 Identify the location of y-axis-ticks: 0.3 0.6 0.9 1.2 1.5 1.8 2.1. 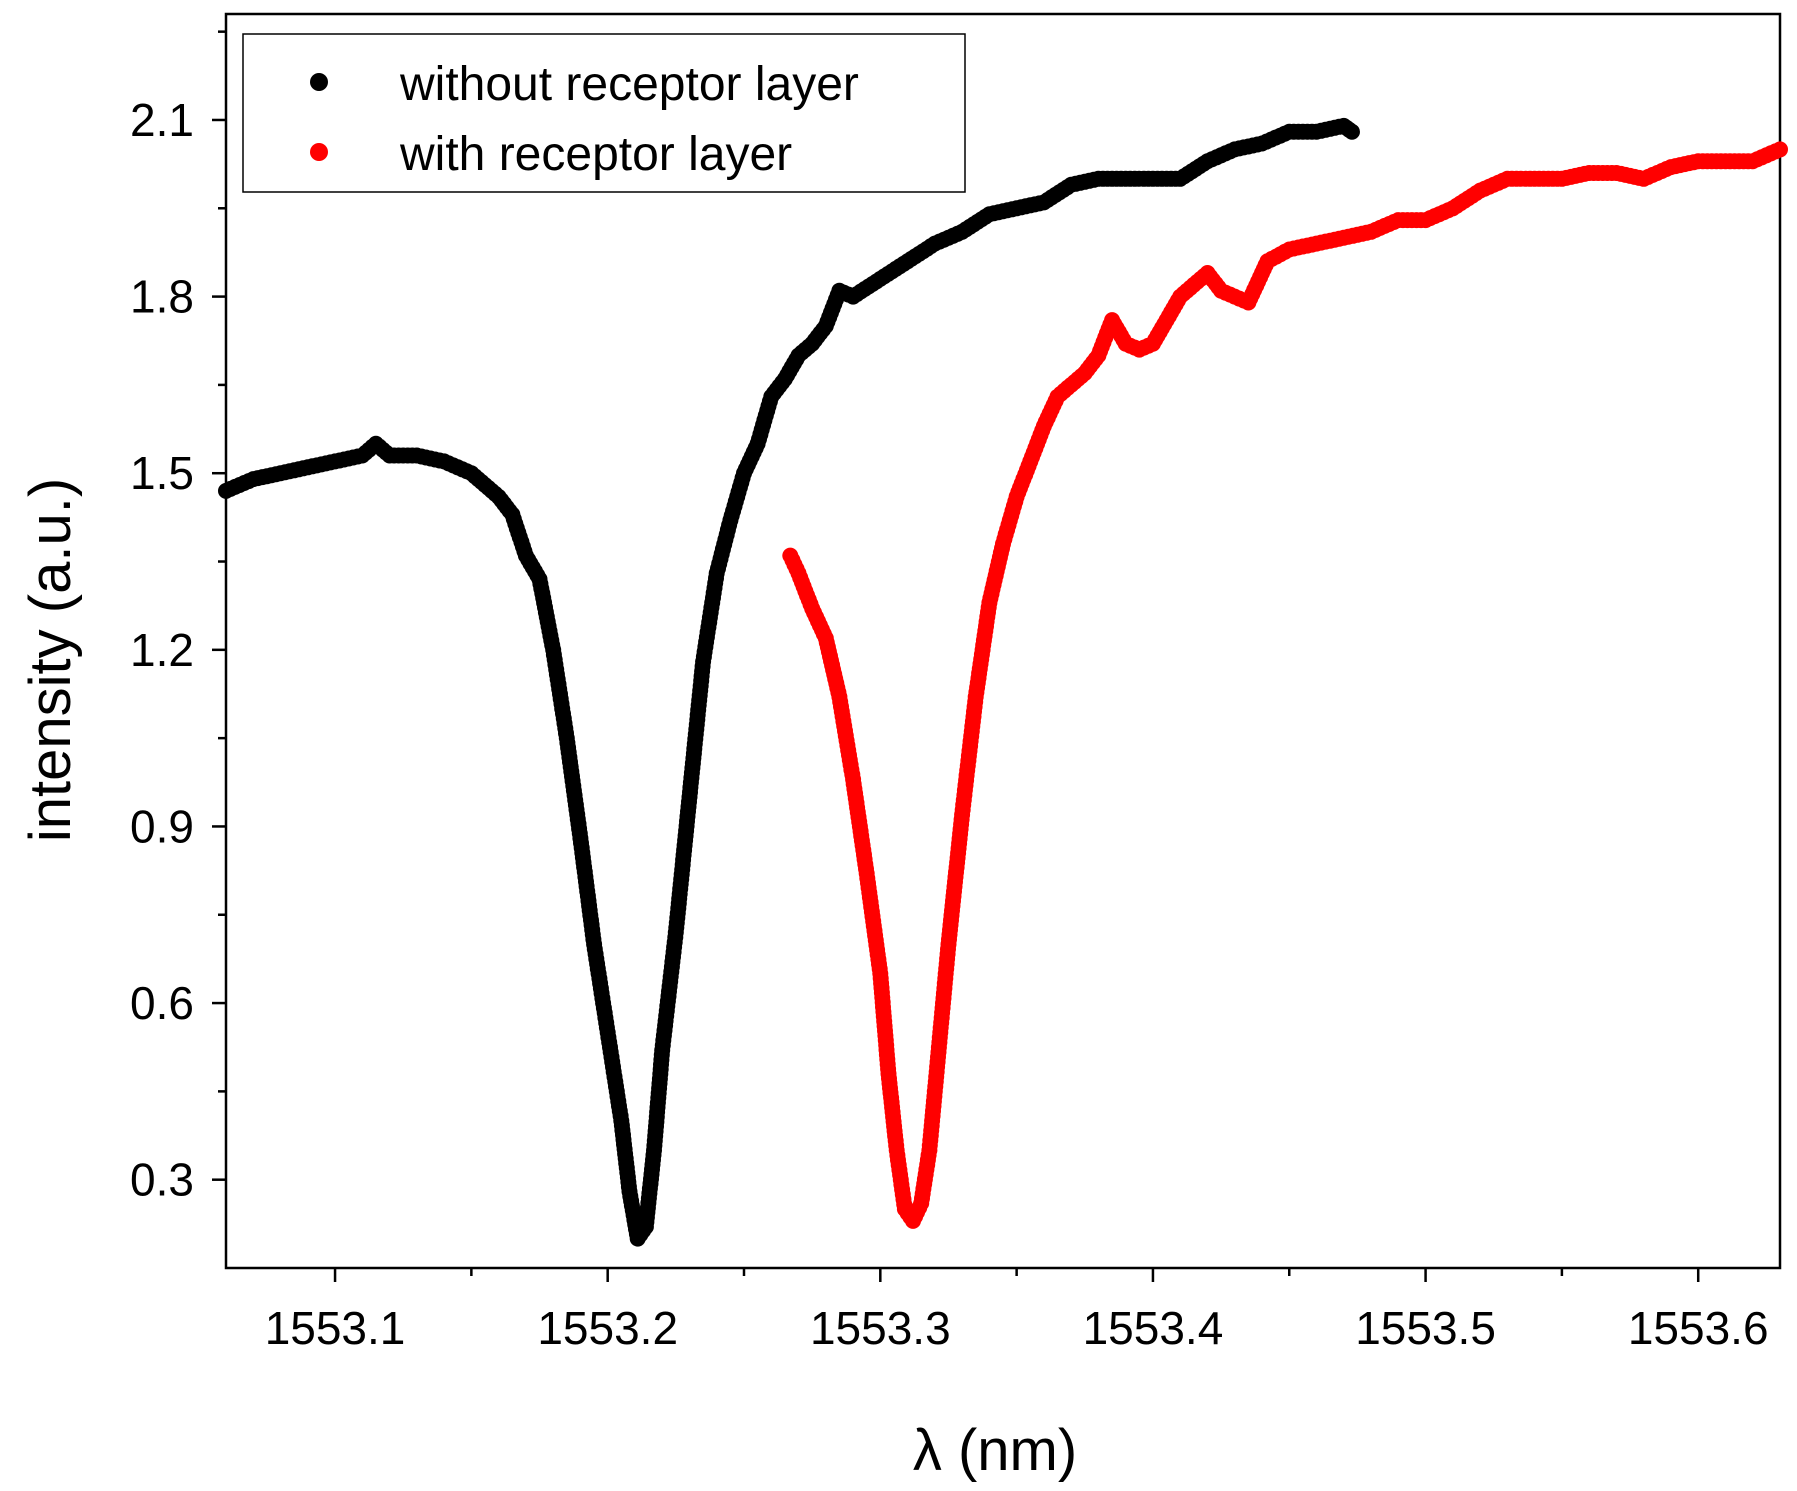
(178, 618).